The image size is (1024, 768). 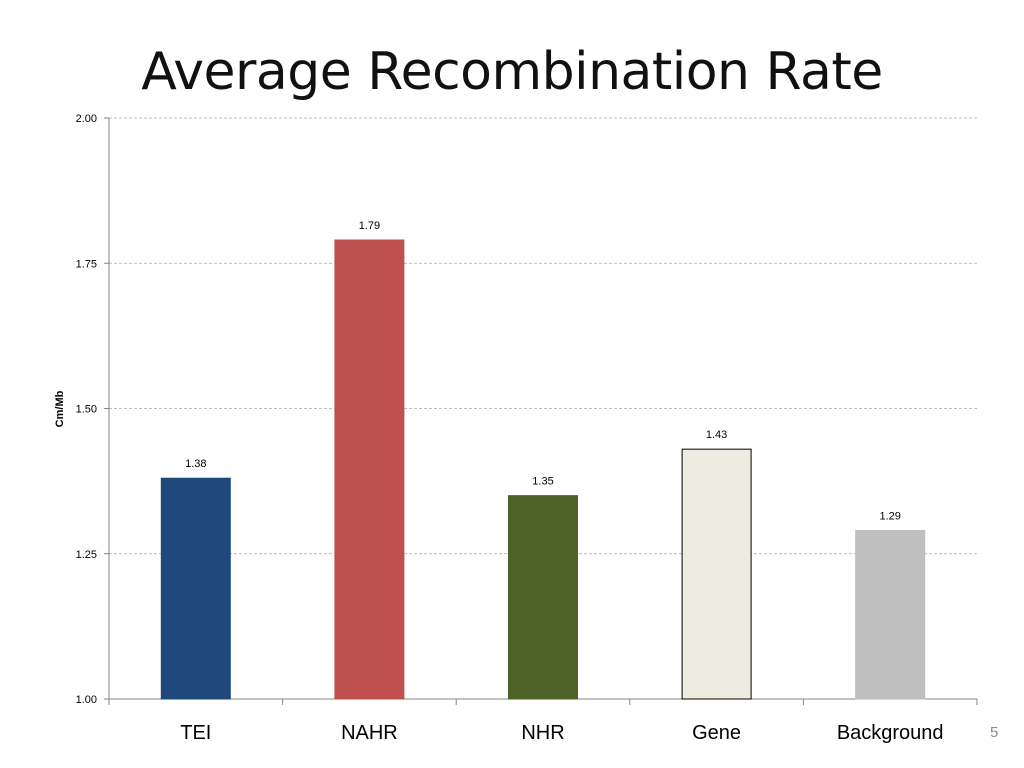 What do you see at coordinates (369, 226) in the screenshot?
I see `value-label: 1.79` at bounding box center [369, 226].